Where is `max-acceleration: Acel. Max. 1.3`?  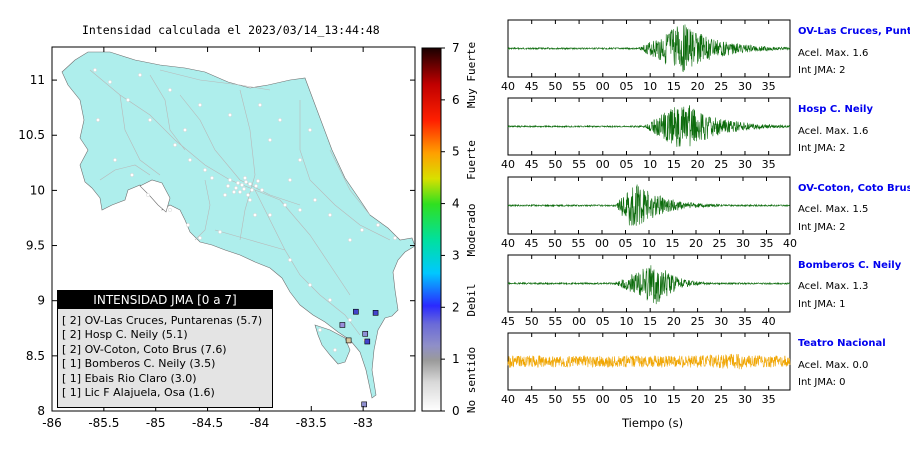
max-acceleration: Acel. Max. 1.3 is located at coordinates (833, 286).